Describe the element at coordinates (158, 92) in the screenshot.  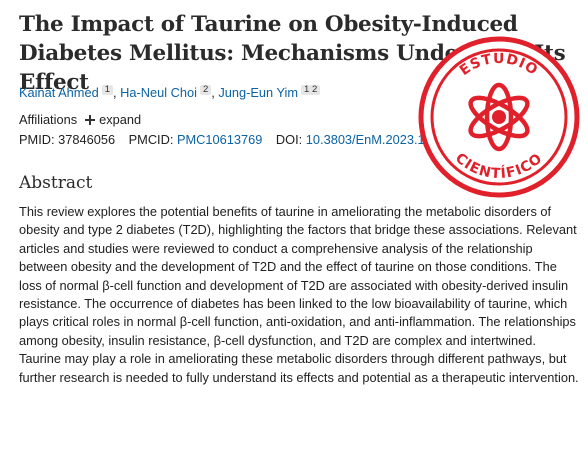
I see `author-link: Ha-Neul Choi` at that location.